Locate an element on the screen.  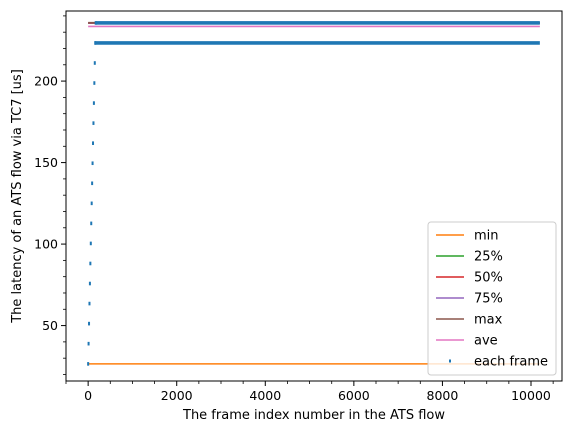
legend-label-50-: 50% is located at coordinates (488, 278).